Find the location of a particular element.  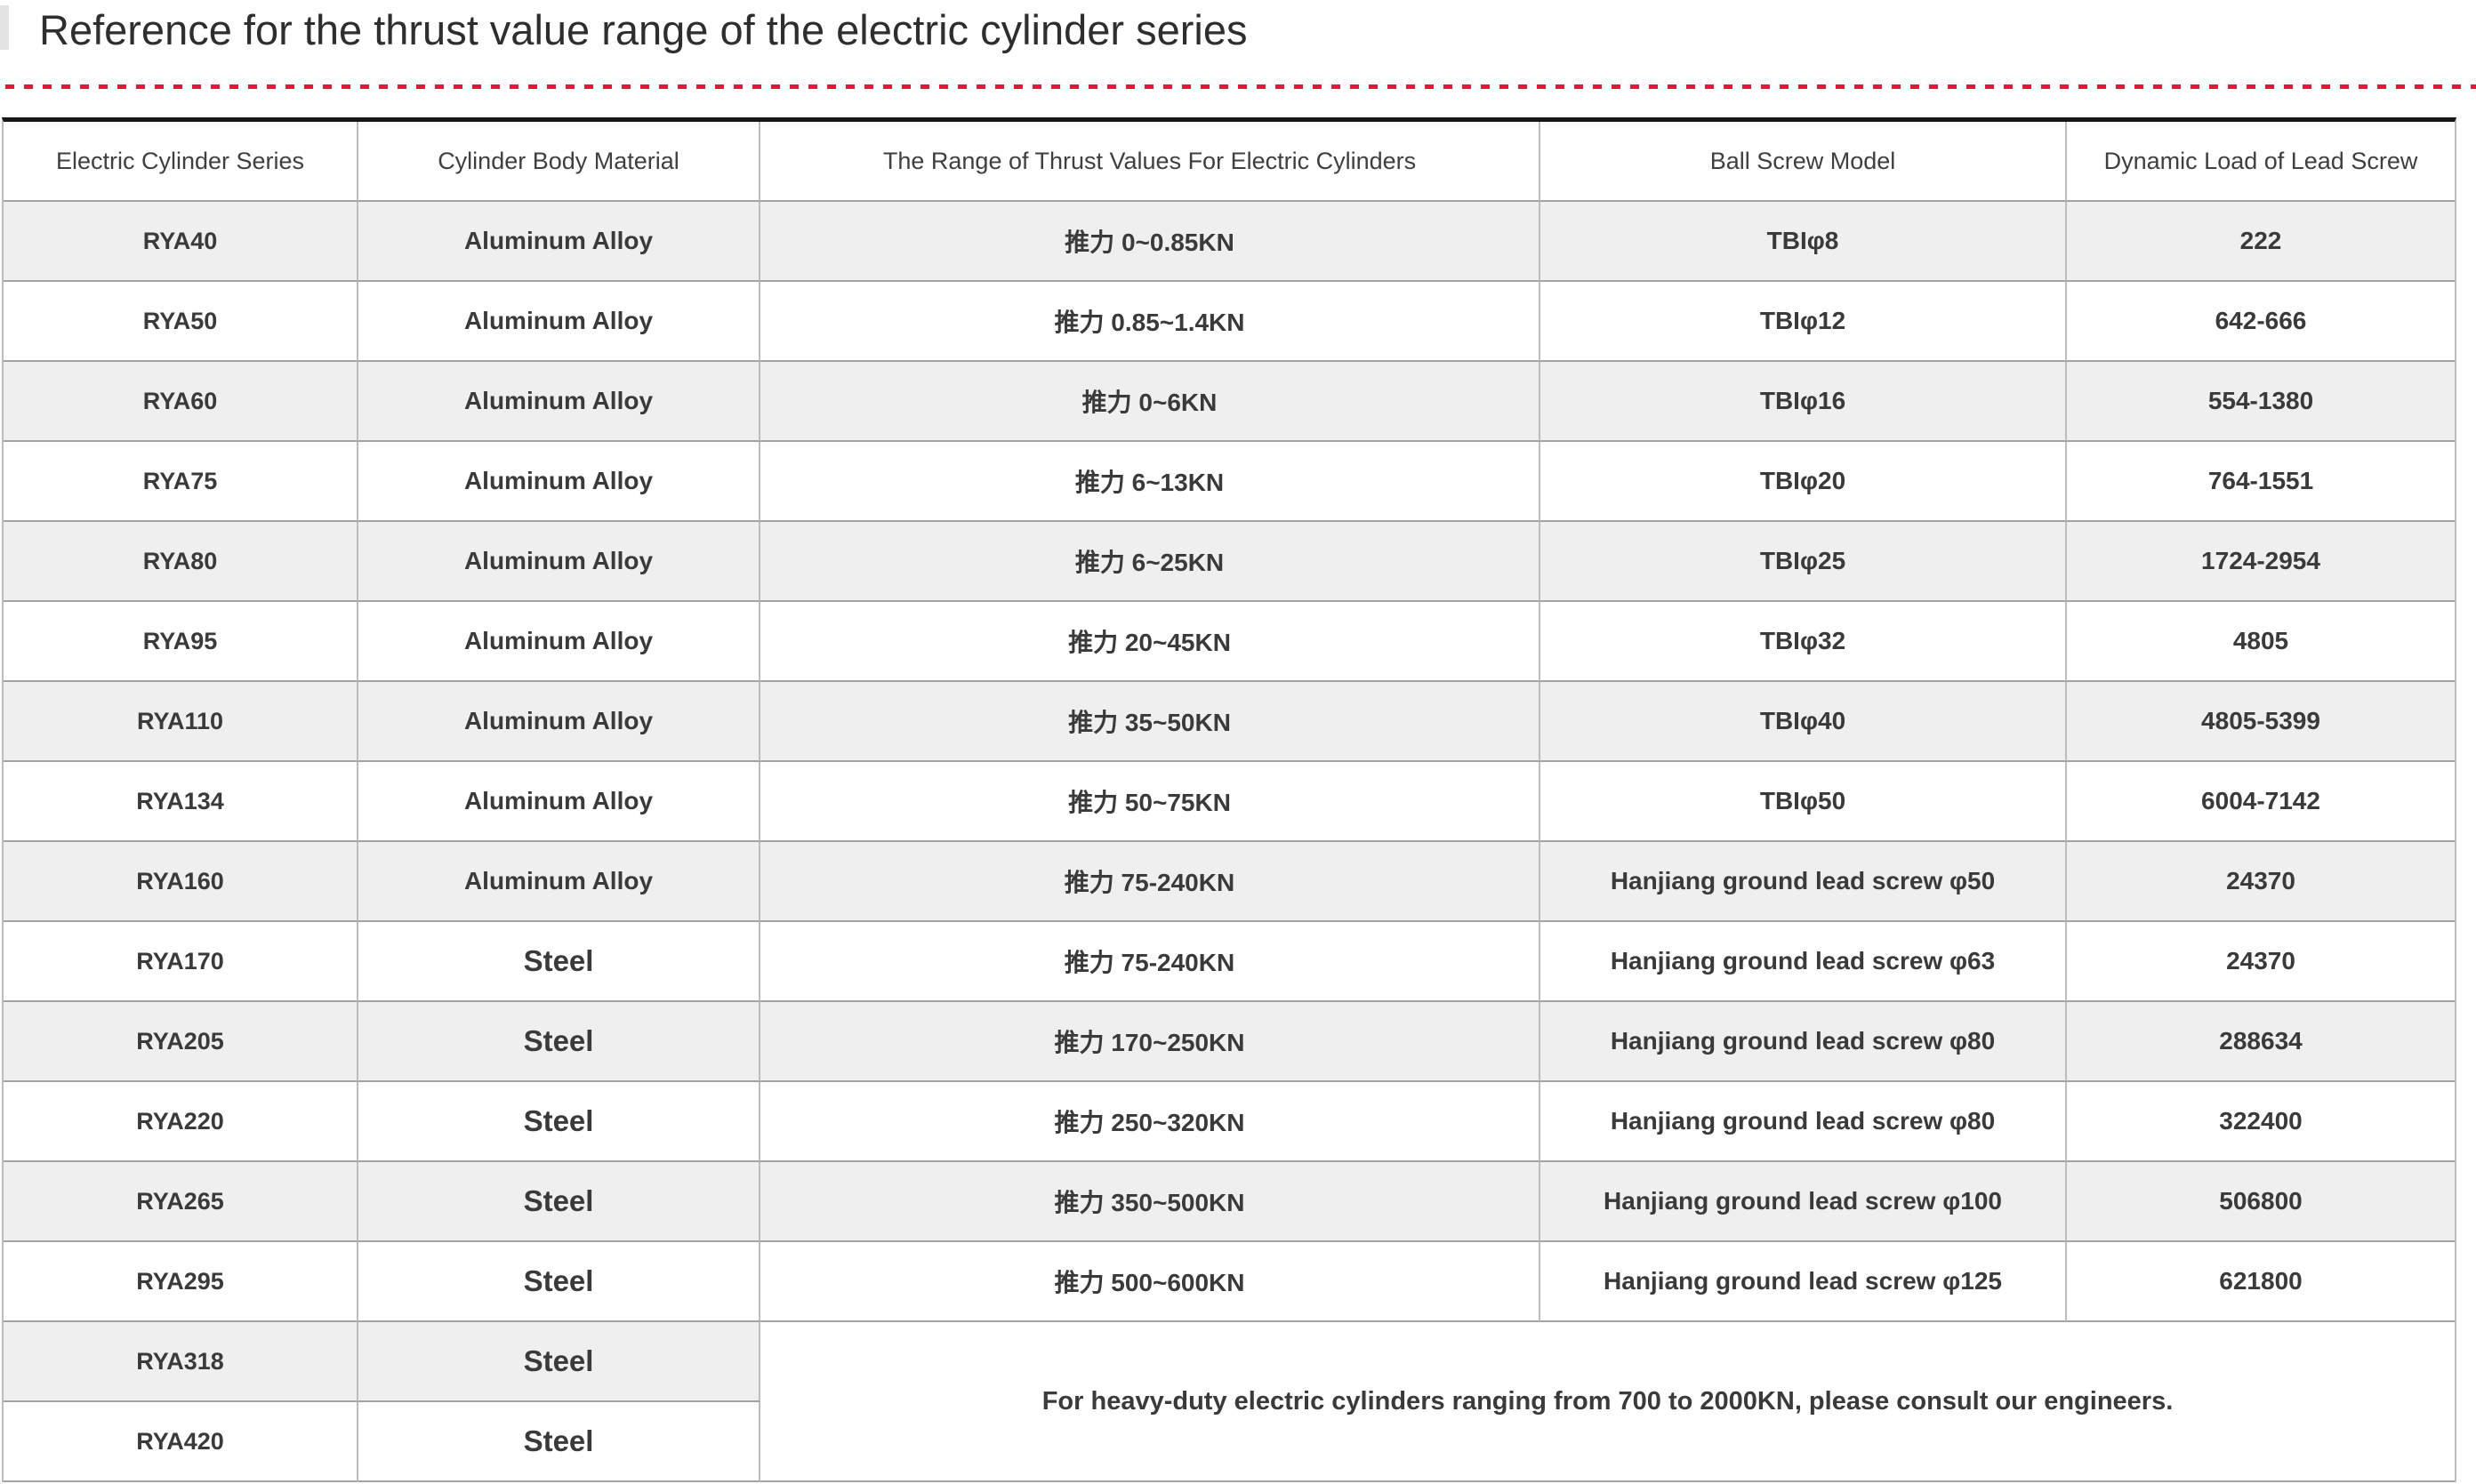

cell-series: RYA265 is located at coordinates (181, 1202).